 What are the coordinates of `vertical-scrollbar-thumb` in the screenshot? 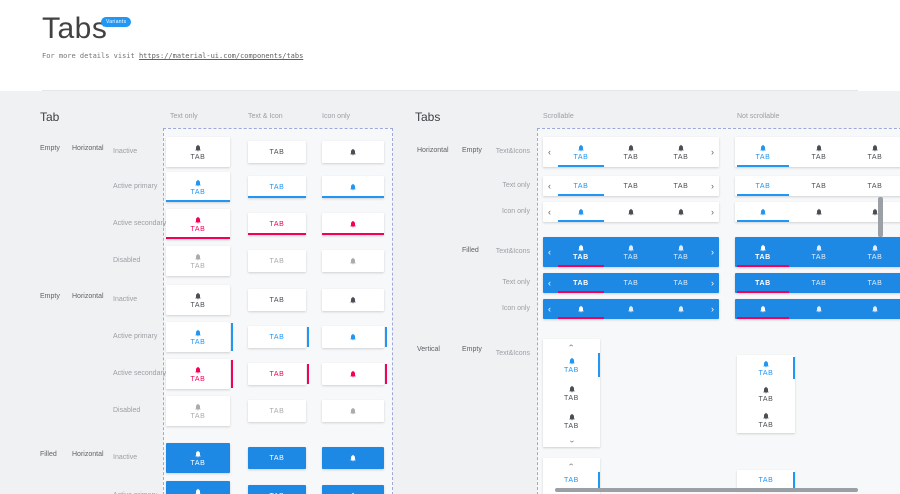 It's located at (880, 217).